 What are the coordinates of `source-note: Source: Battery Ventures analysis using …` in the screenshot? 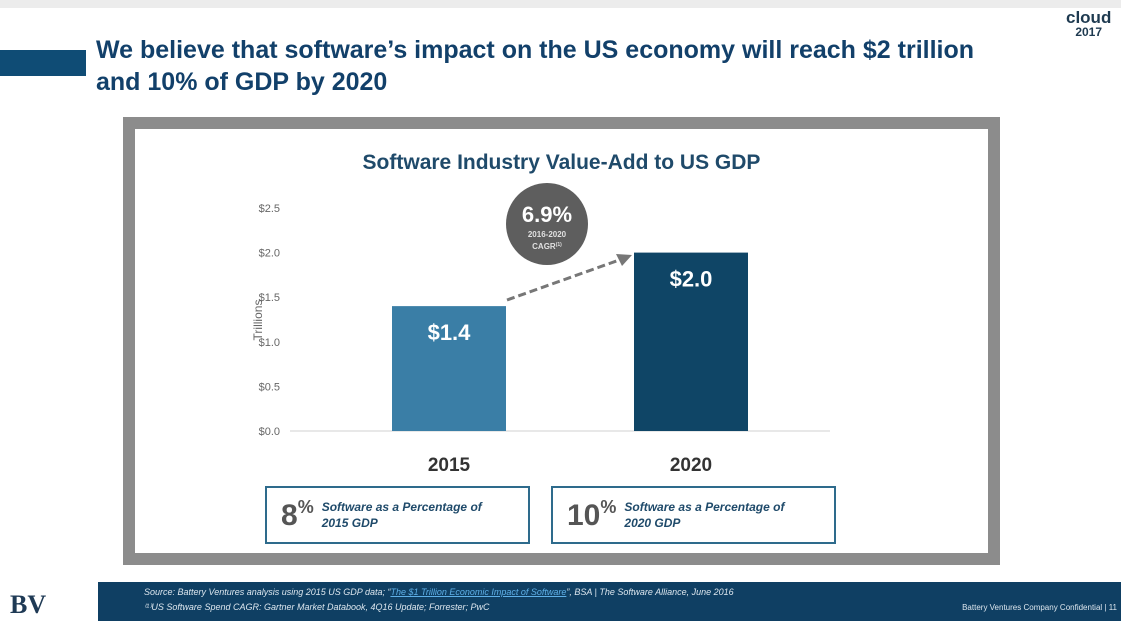 It's located at (439, 592).